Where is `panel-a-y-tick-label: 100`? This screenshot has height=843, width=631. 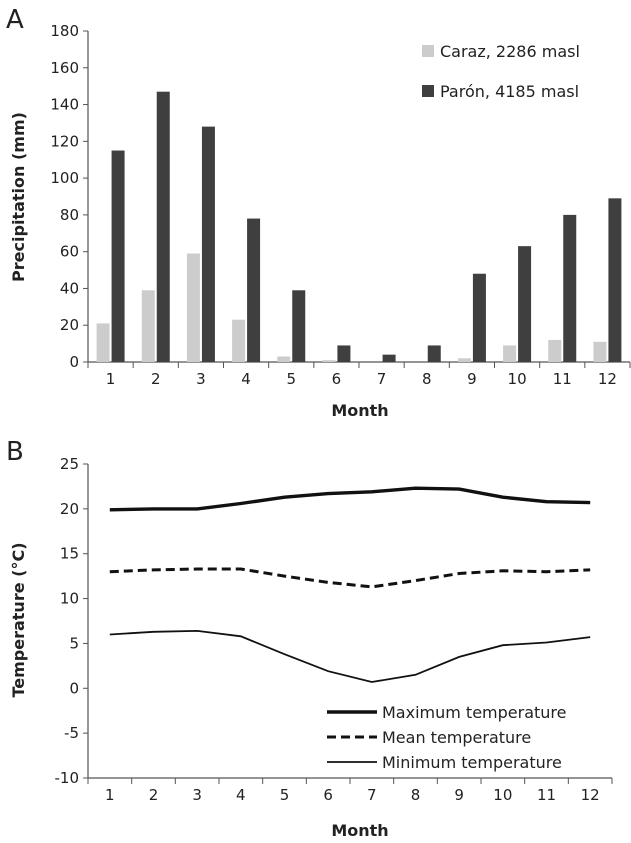 panel-a-y-tick-label: 100 is located at coordinates (64, 178).